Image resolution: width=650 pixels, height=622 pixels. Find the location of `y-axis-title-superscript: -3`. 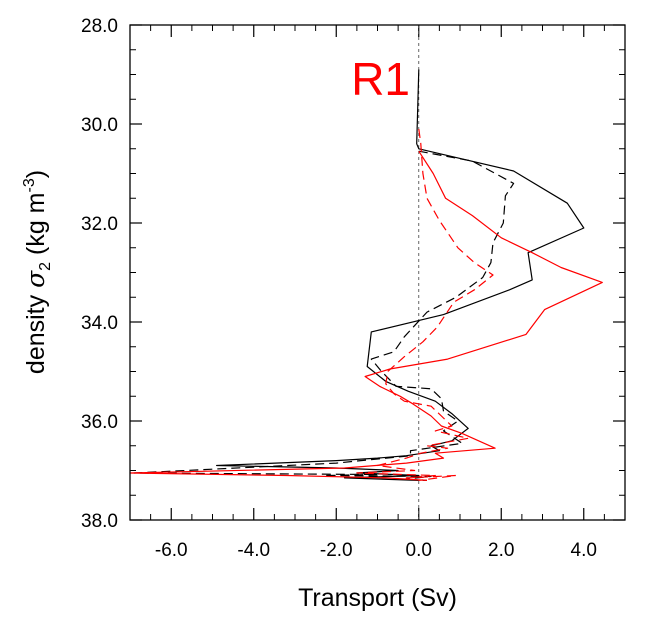

y-axis-title-superscript: -3 is located at coordinates (29, 185).